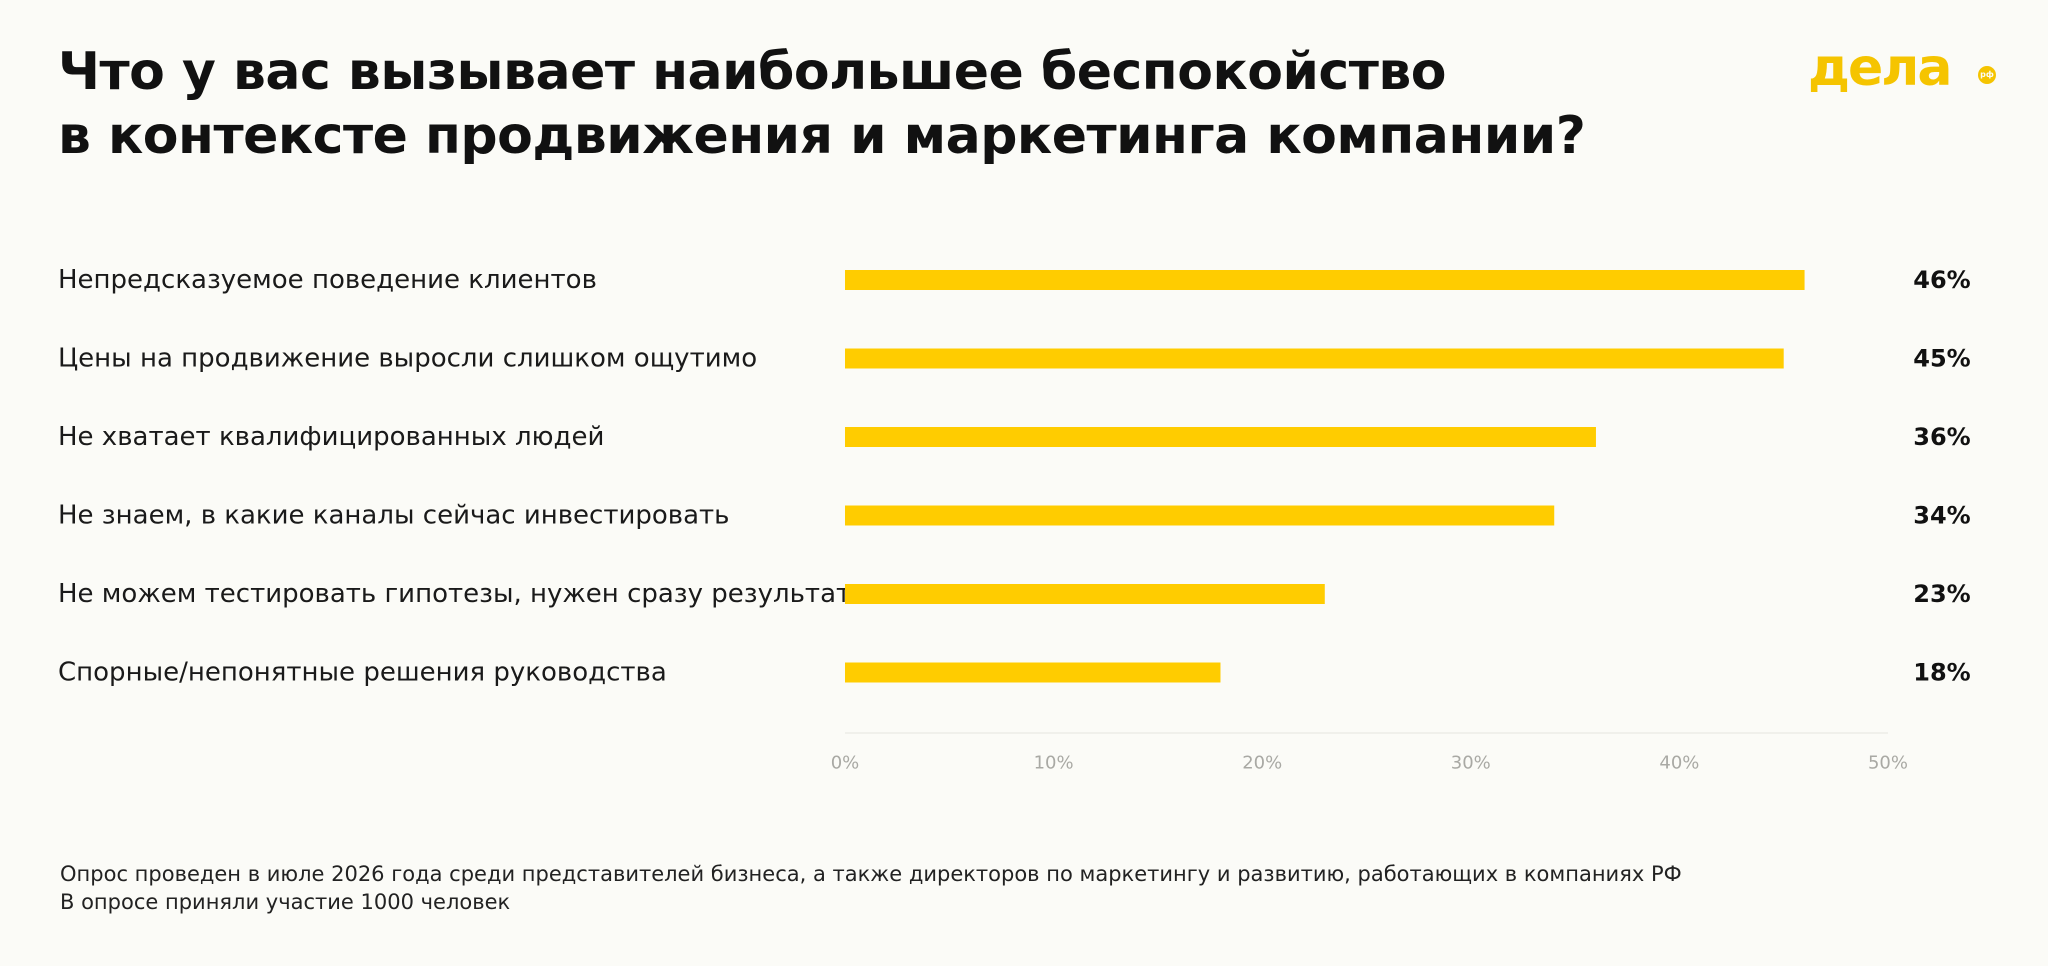 Image resolution: width=2048 pixels, height=966 pixels. I want to click on footnote-line-2: В опросе приняли участие 1000 человек, so click(285, 902).